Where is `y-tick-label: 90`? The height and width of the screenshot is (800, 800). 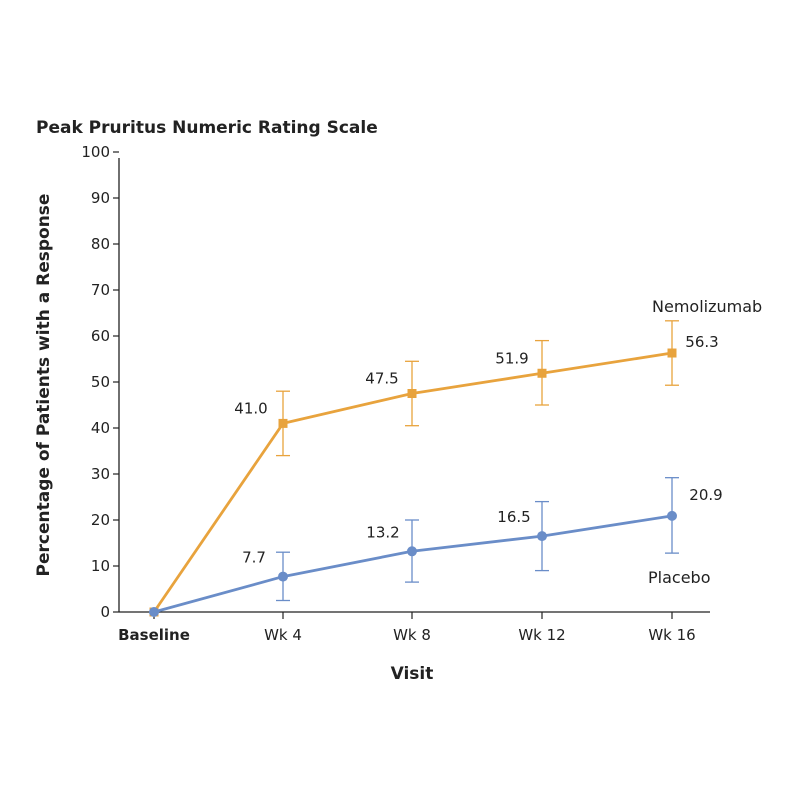 y-tick-label: 90 is located at coordinates (100, 198).